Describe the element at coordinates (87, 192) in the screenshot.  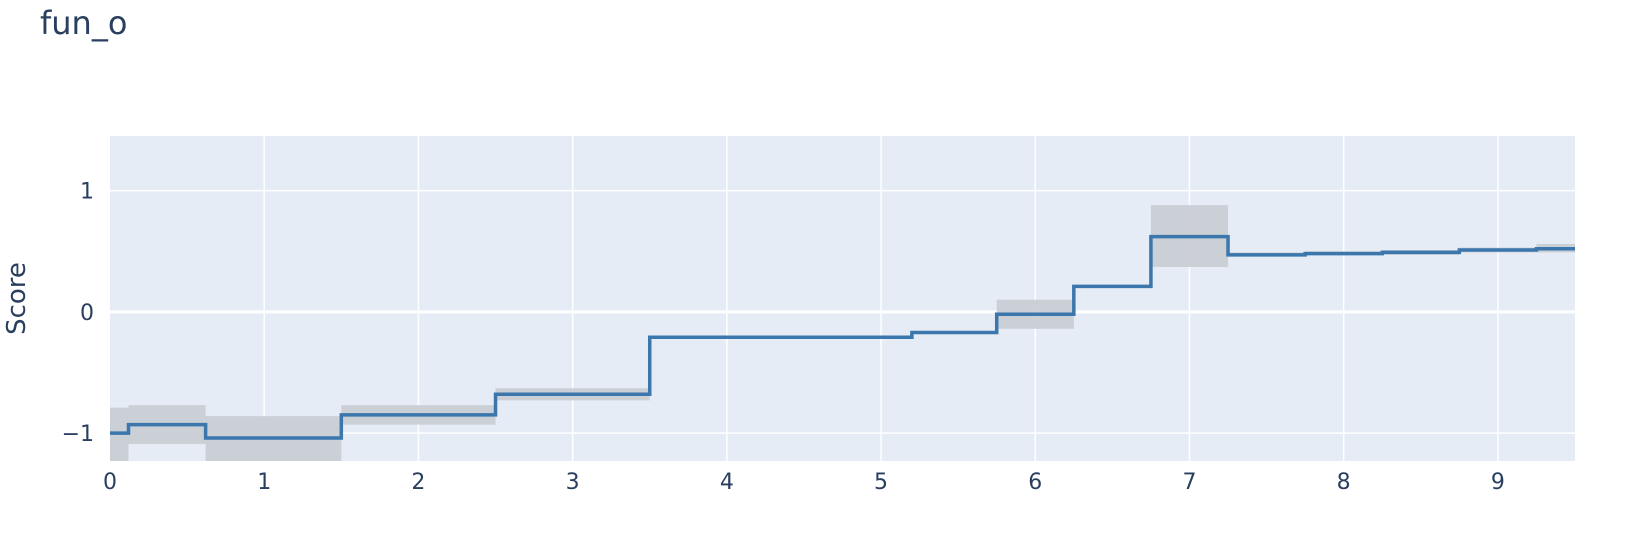
I see `y-tick-label-1: 1` at that location.